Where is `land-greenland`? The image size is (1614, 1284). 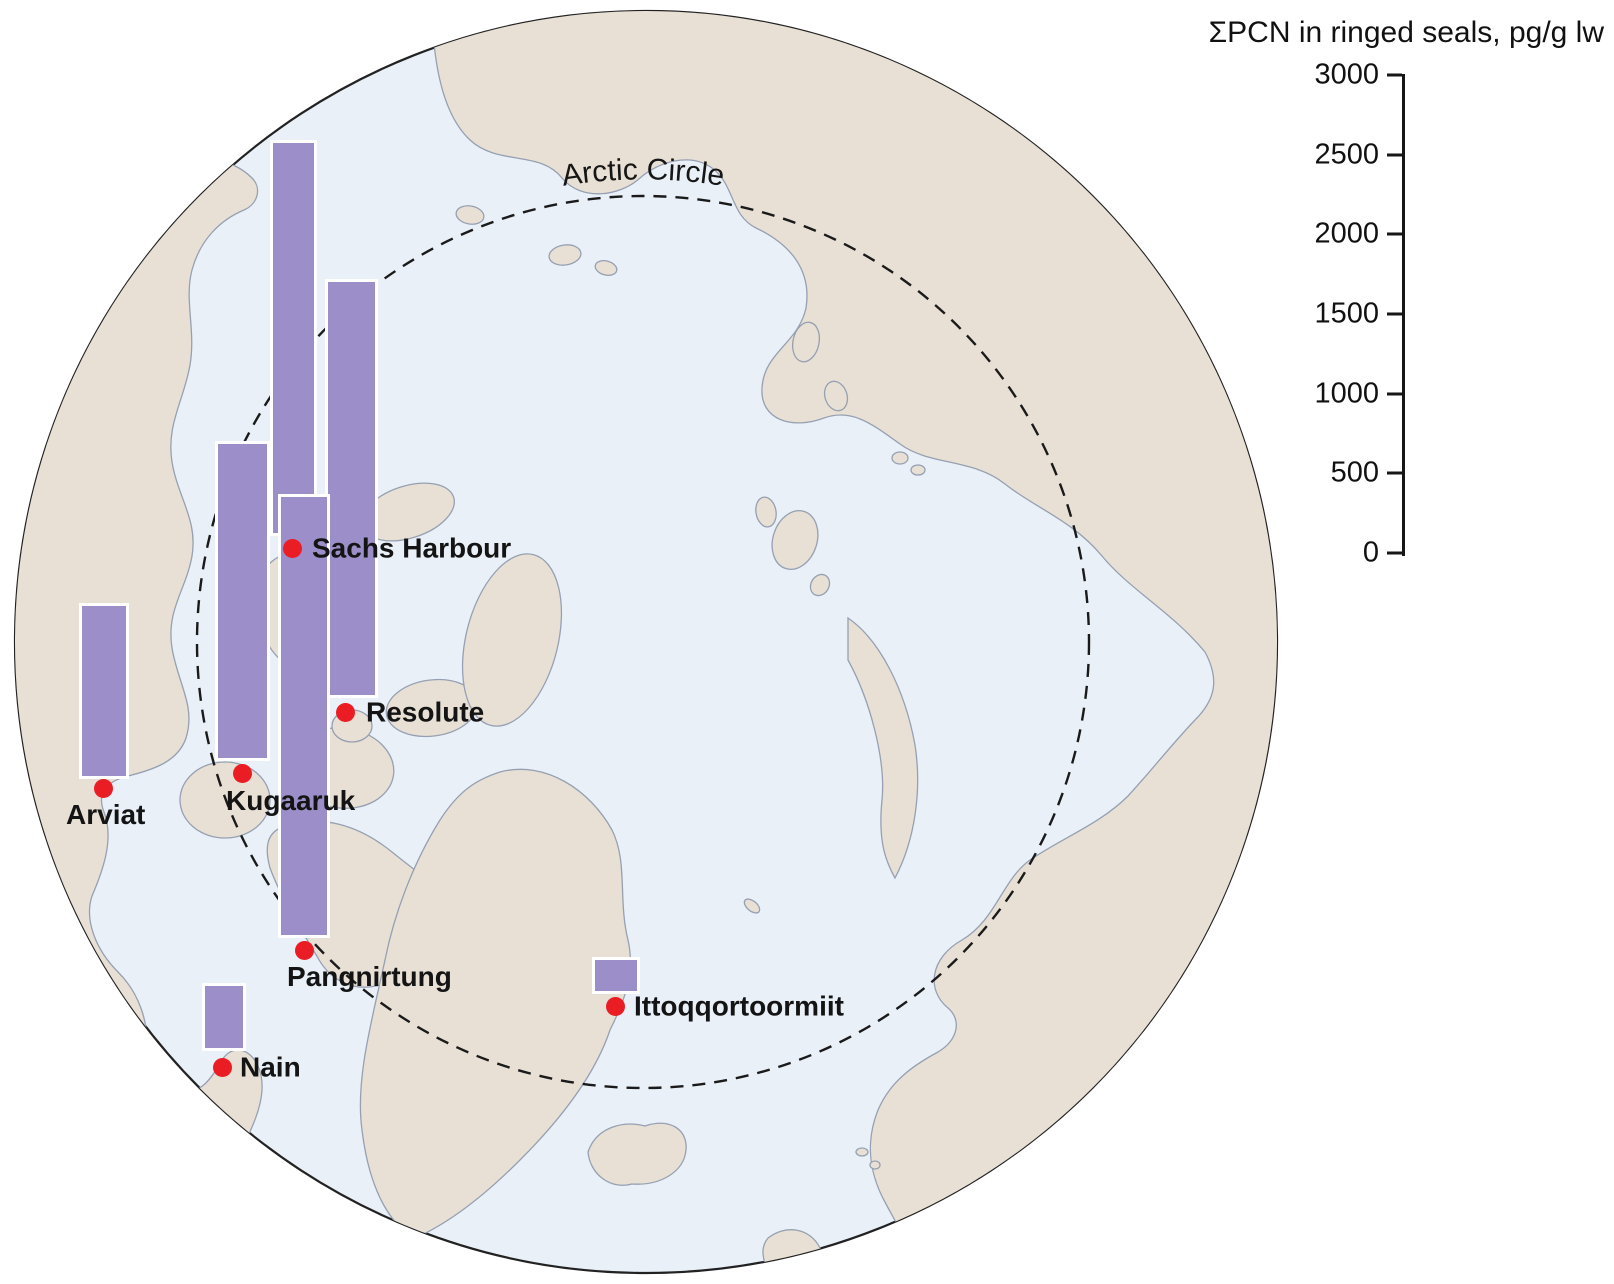
land-greenland is located at coordinates (495, 1003).